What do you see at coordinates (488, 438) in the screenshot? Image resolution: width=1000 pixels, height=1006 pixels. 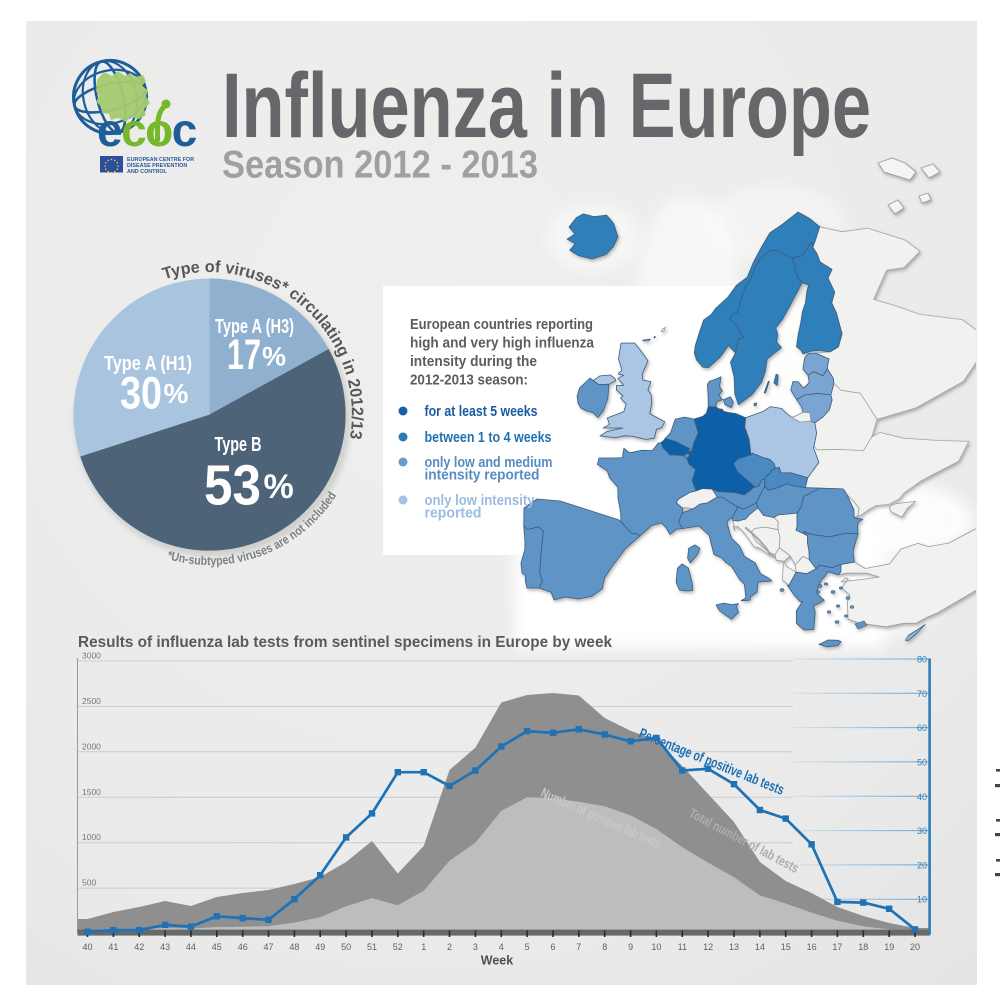 I see `svg-text: between 1 to 4 weeks` at bounding box center [488, 438].